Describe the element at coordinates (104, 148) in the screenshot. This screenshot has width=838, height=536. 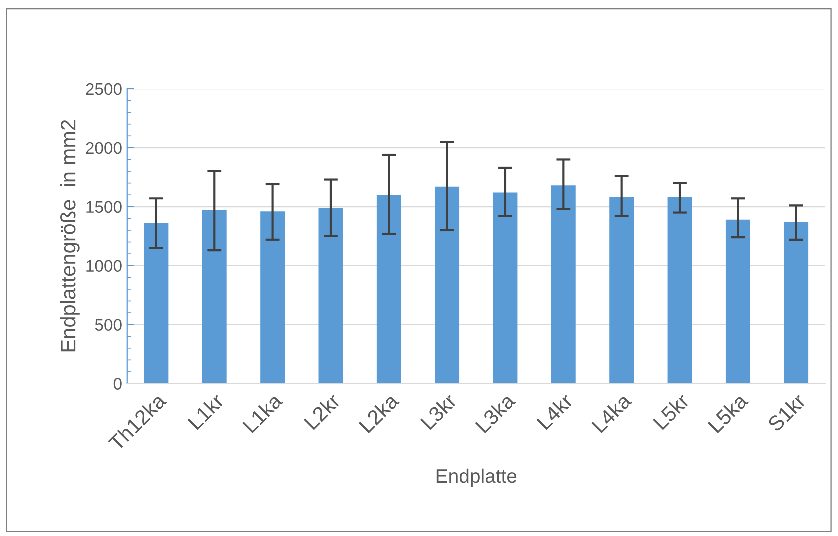
I see `y-tick-label: 2000` at that location.